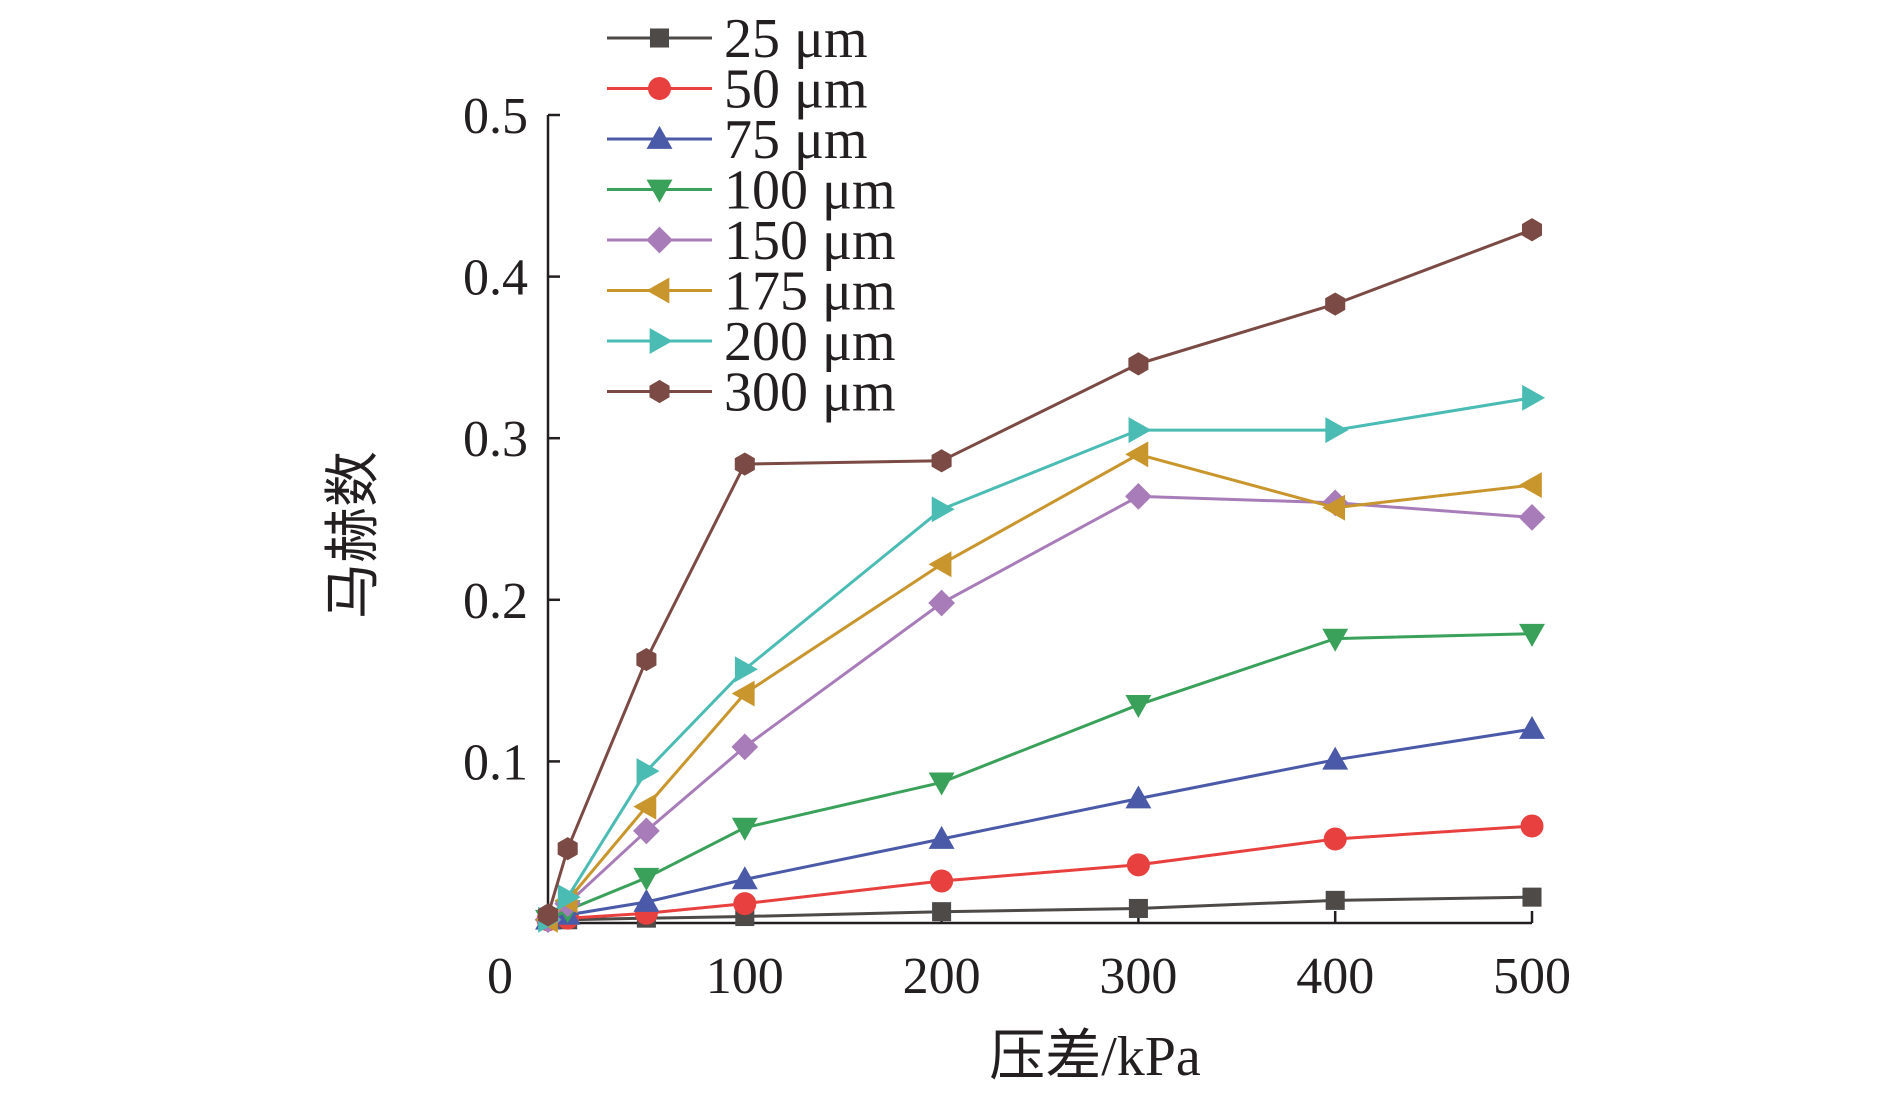 This screenshot has width=1890, height=1099. What do you see at coordinates (810, 393) in the screenshot?
I see `legend-label: 300 μm` at bounding box center [810, 393].